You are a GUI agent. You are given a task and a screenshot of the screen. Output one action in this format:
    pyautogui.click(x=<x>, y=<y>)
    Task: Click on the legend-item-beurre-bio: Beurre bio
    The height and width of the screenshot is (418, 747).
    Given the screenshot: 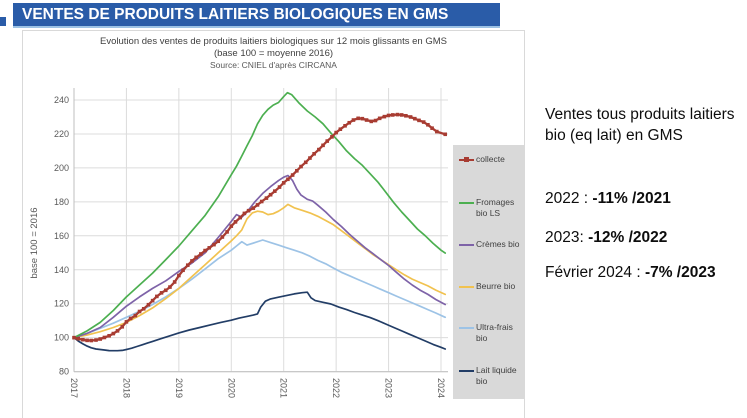 What is the action you would take?
    pyautogui.click(x=490, y=286)
    